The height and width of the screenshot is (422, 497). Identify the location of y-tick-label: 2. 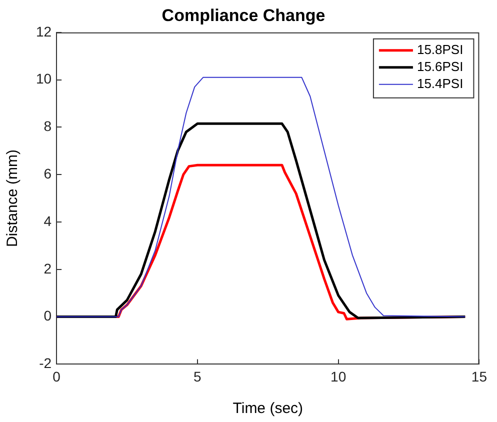
(48, 268).